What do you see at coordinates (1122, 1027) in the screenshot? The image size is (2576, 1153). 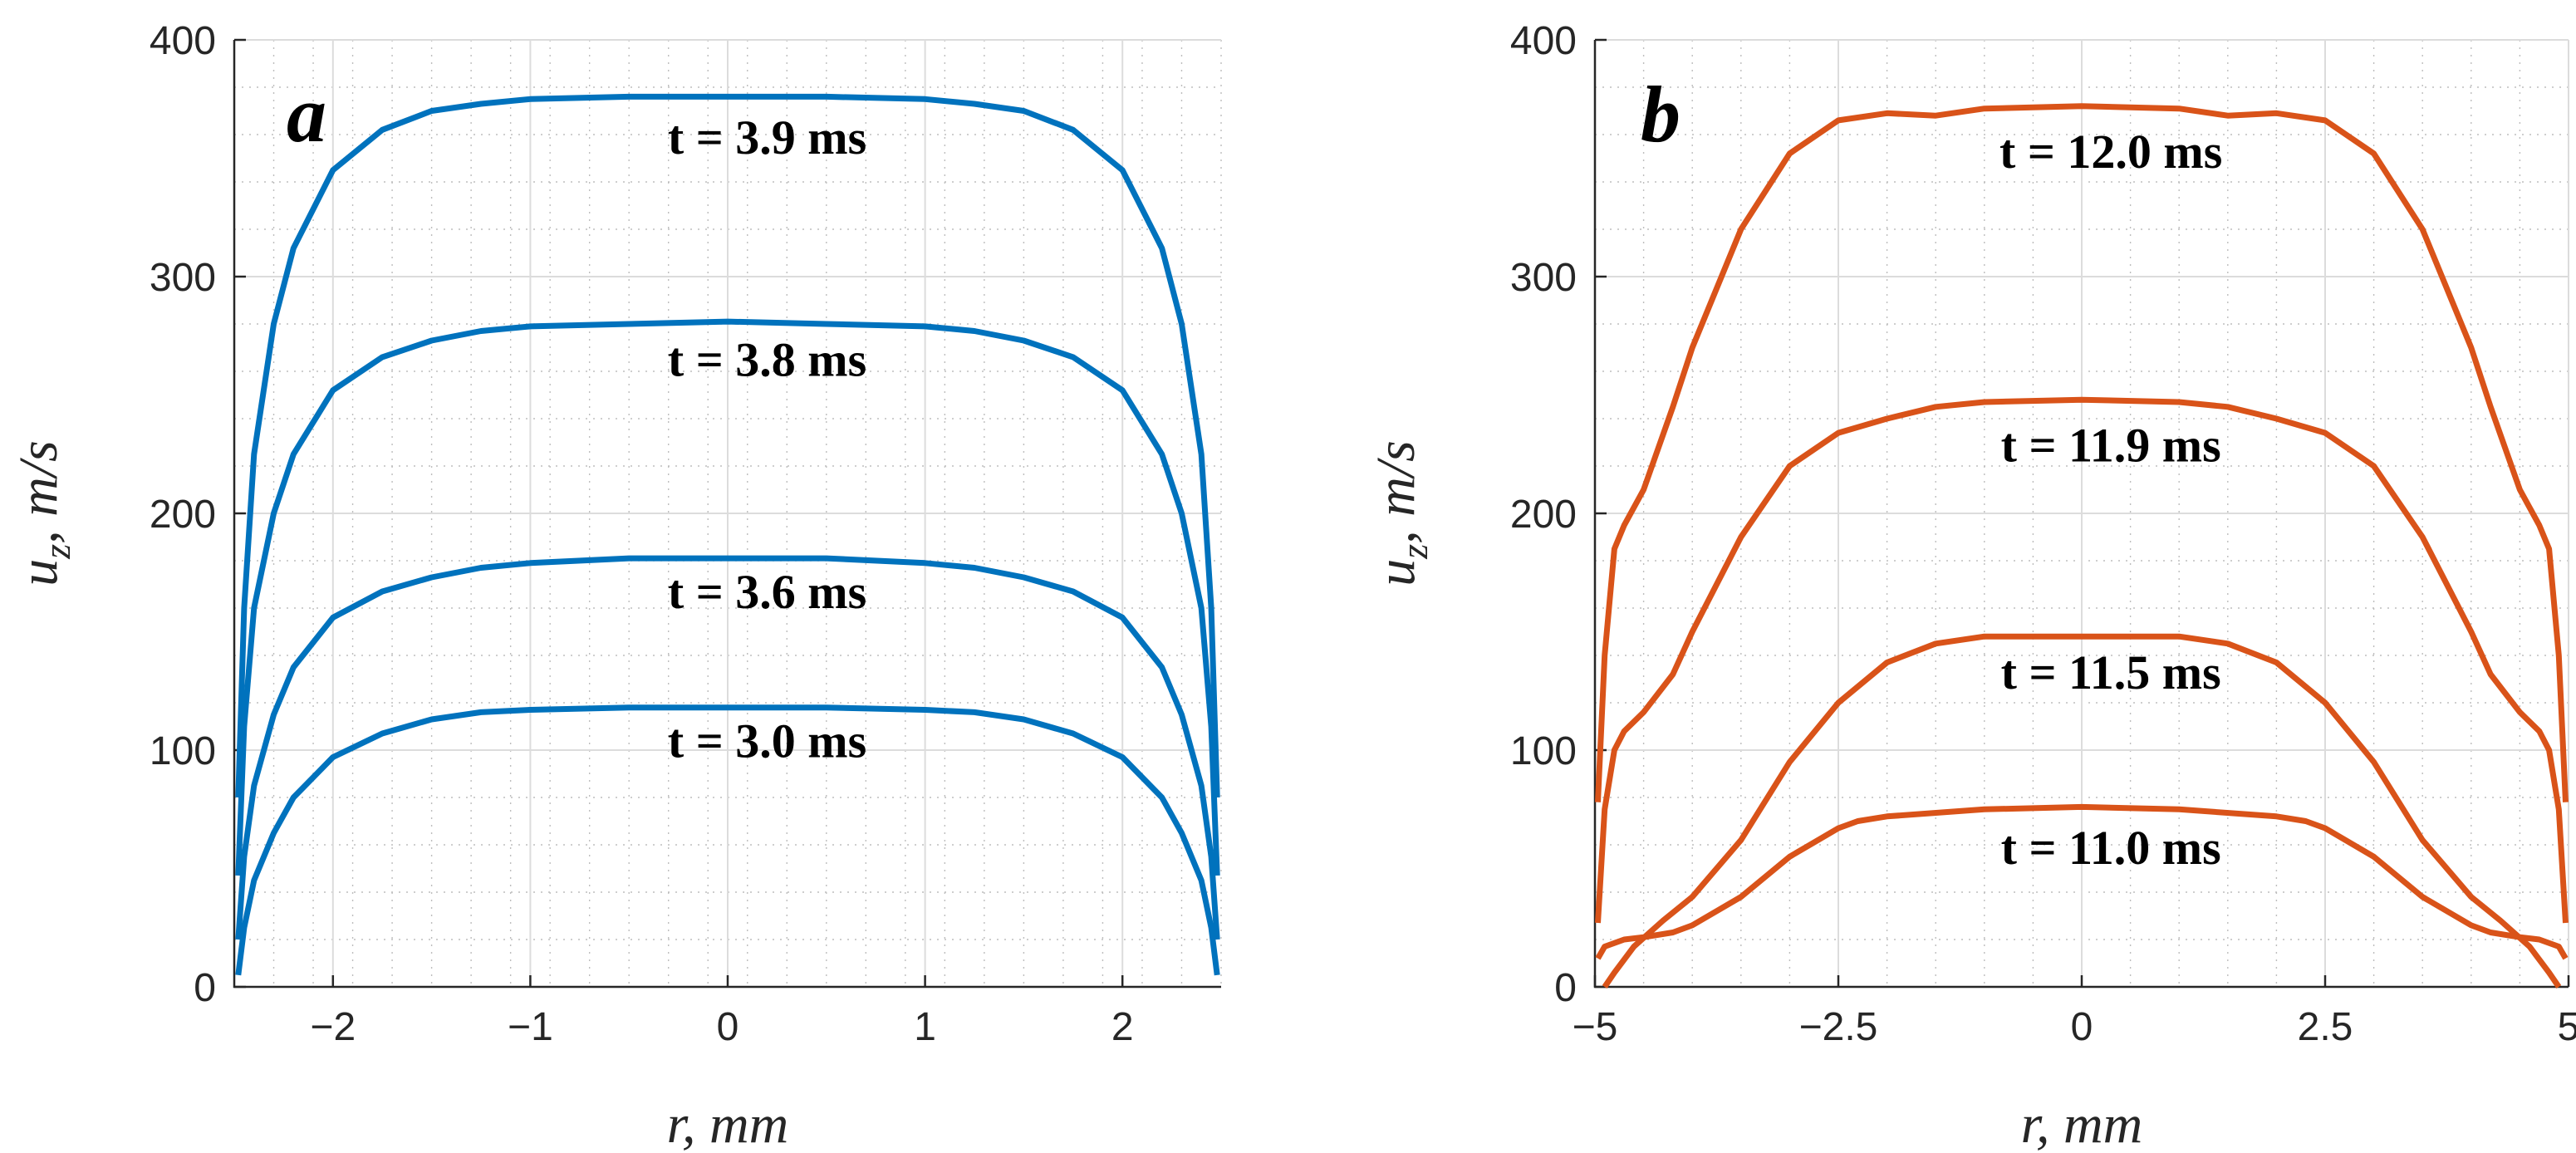 I see `panel-a-x-tick-label: 2` at bounding box center [1122, 1027].